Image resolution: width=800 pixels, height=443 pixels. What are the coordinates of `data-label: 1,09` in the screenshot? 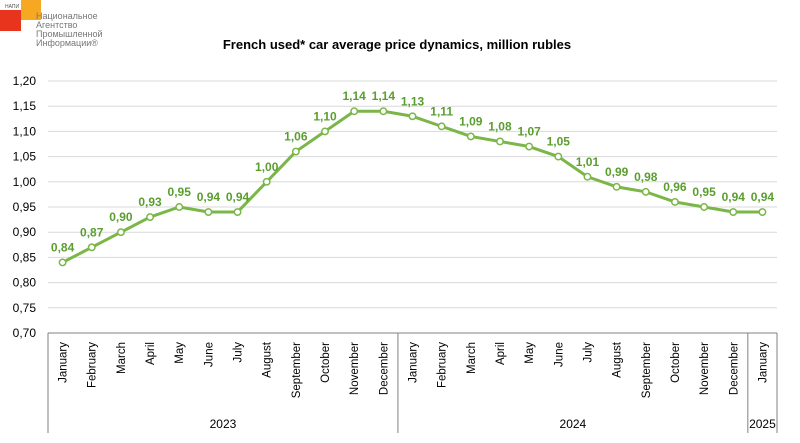 It's located at (471, 121).